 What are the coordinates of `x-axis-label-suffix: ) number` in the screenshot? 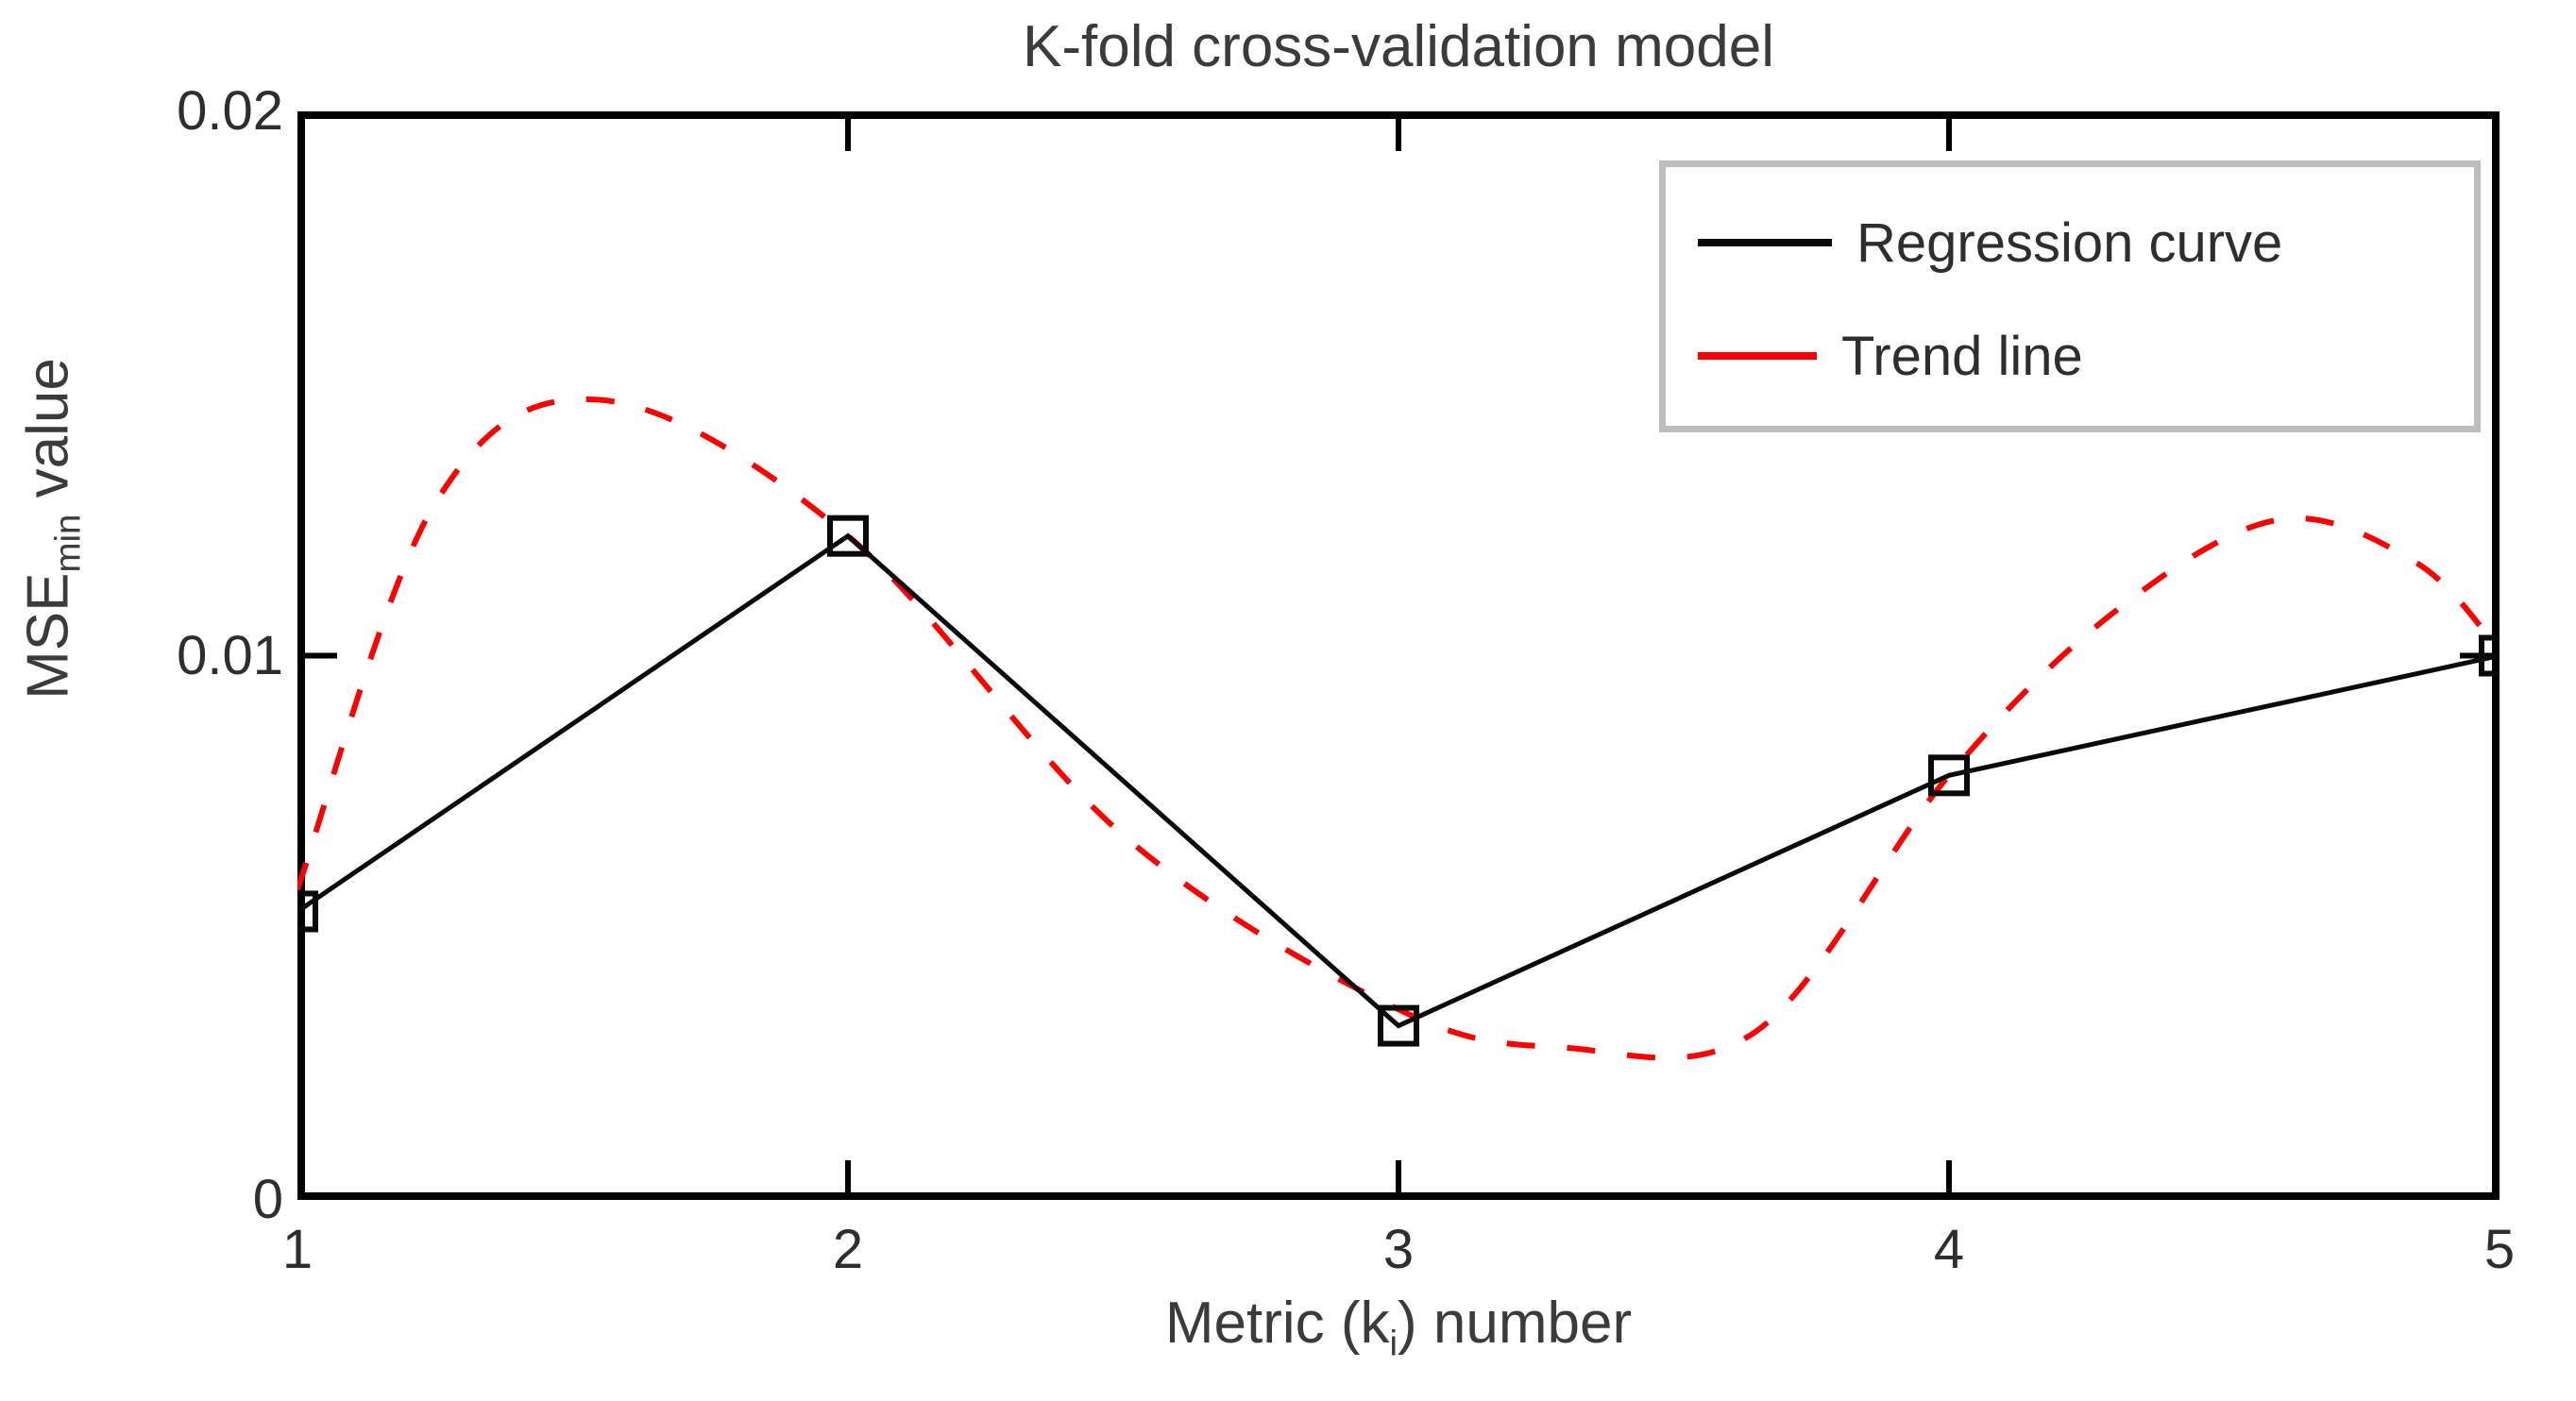 It's located at (1515, 1324).